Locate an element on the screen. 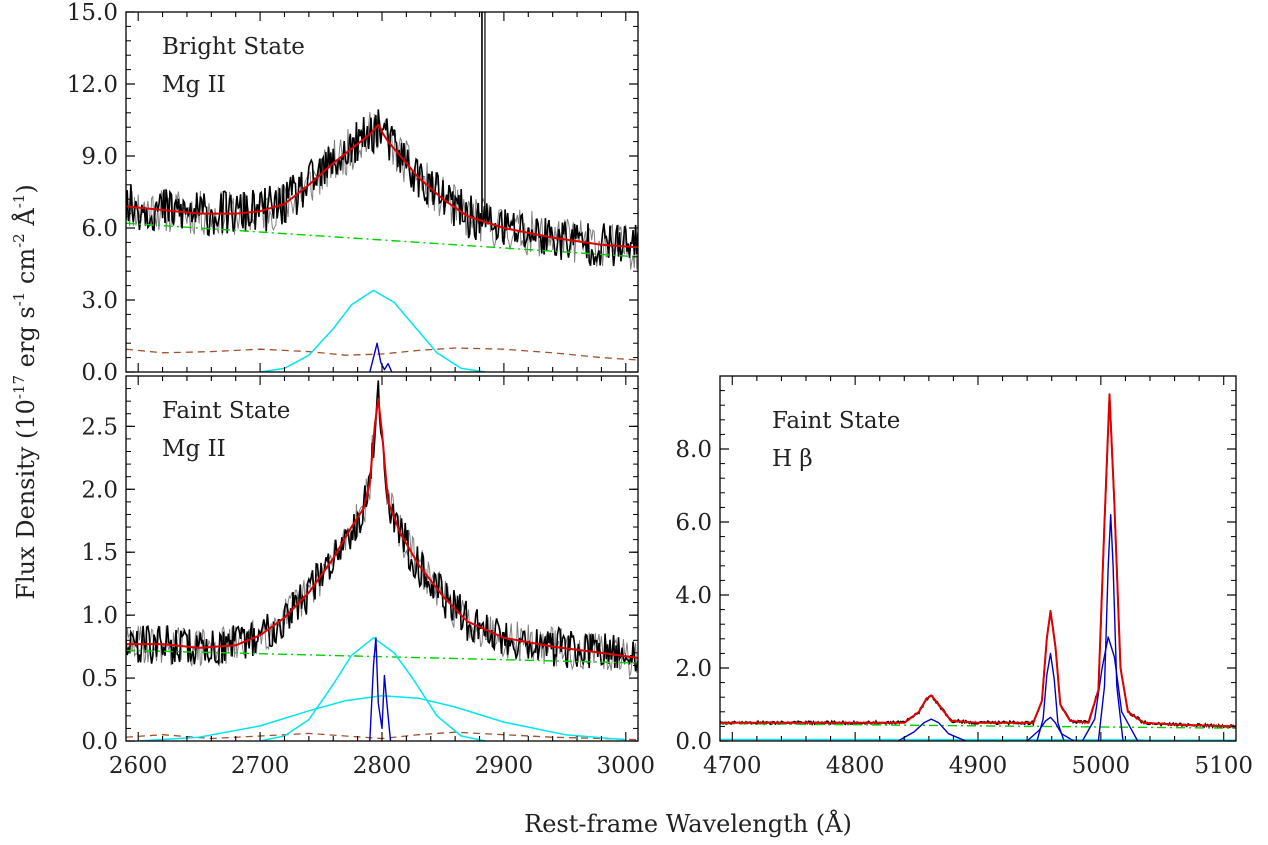 The width and height of the screenshot is (1268, 845). y-tick-label: 2.5 is located at coordinates (99, 427).